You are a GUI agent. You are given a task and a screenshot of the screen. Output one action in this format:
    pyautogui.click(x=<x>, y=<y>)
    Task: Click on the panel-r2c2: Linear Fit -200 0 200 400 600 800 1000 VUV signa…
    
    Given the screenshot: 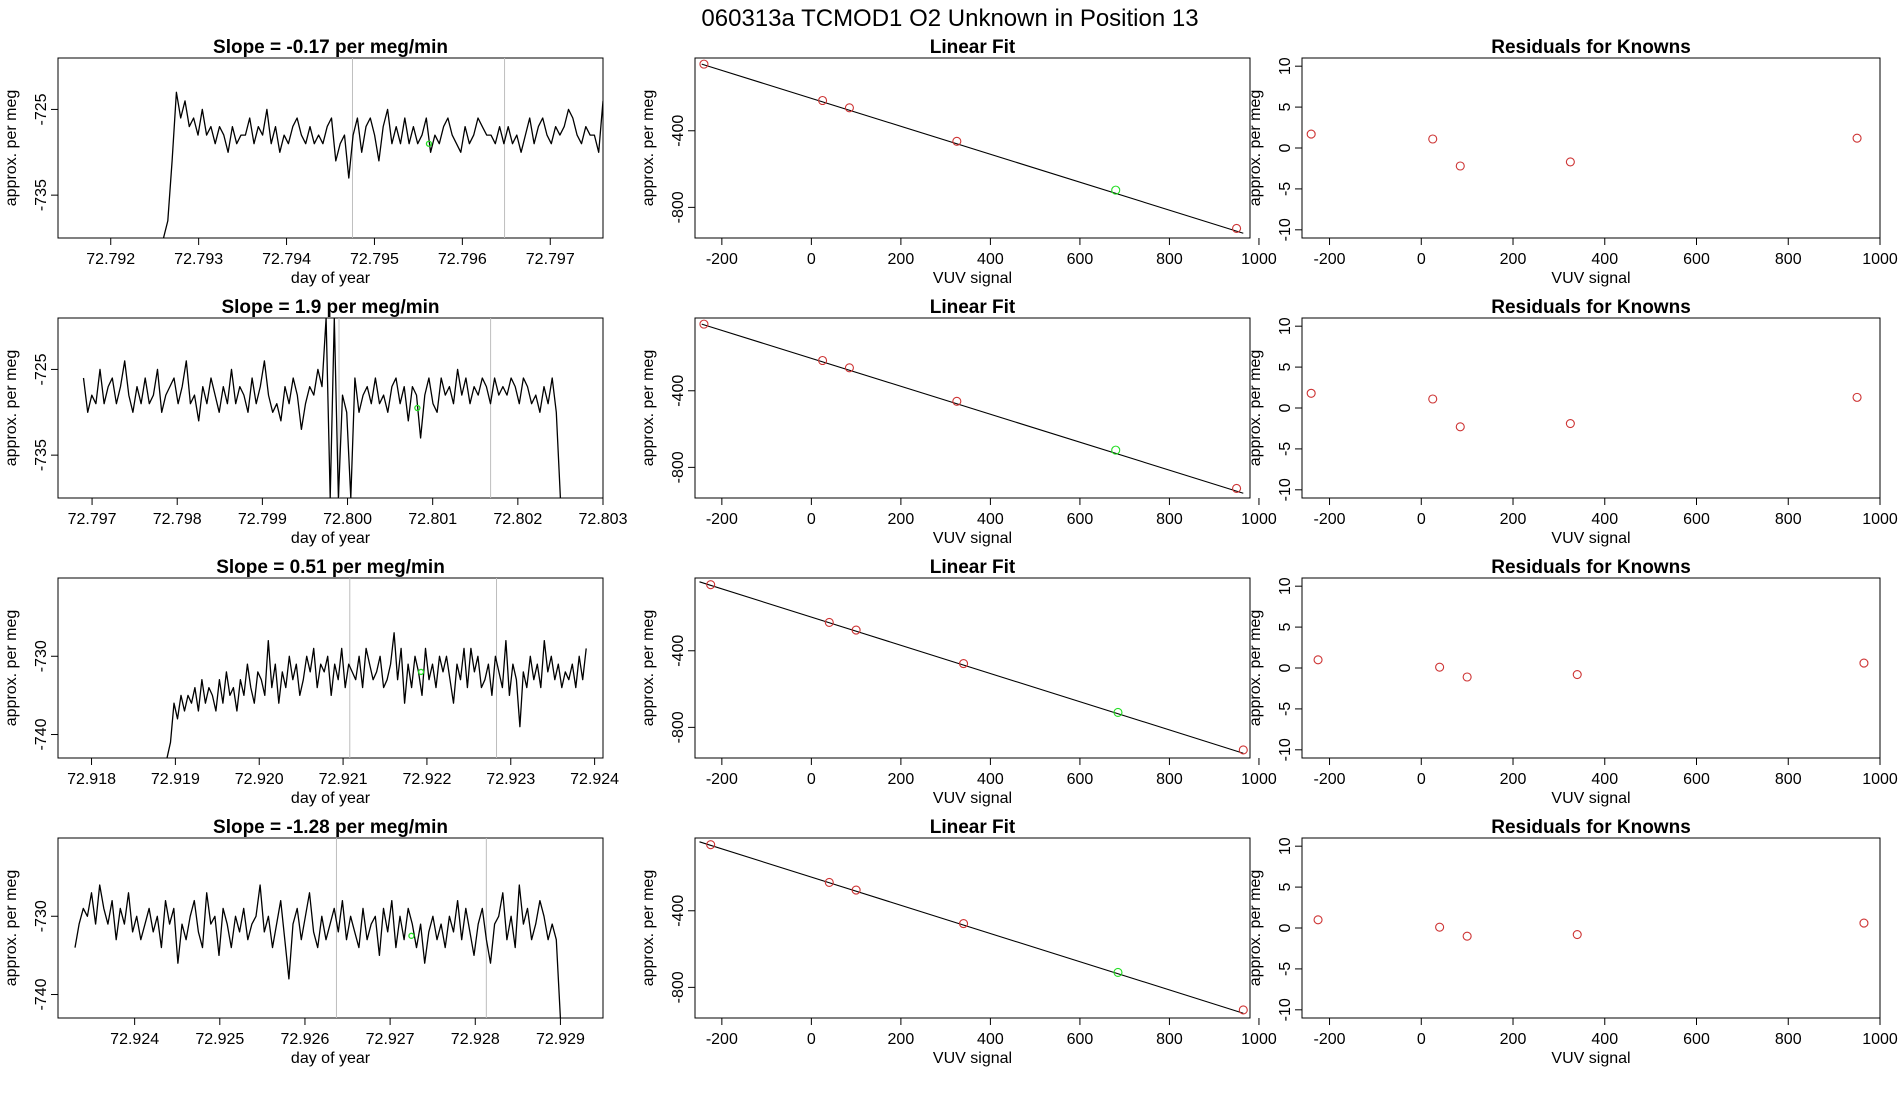 What is the action you would take?
    pyautogui.click(x=958, y=422)
    